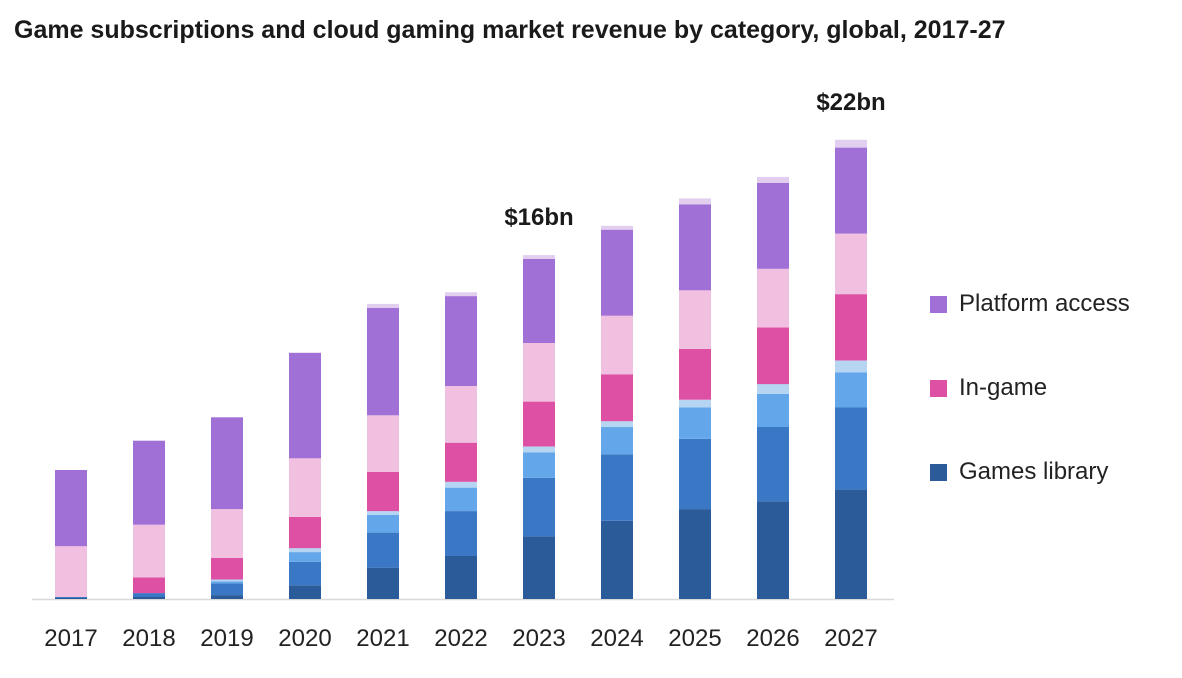 Image resolution: width=1182 pixels, height=678 pixels. Describe the element at coordinates (227, 597) in the screenshot. I see `bar-segment-games_library_dark-2019` at that location.